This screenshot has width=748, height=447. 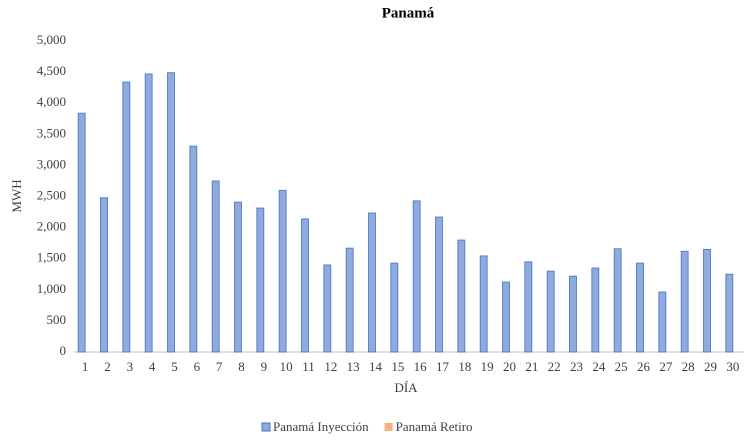 I want to click on y-tick-label: 2,500, so click(x=51, y=194).